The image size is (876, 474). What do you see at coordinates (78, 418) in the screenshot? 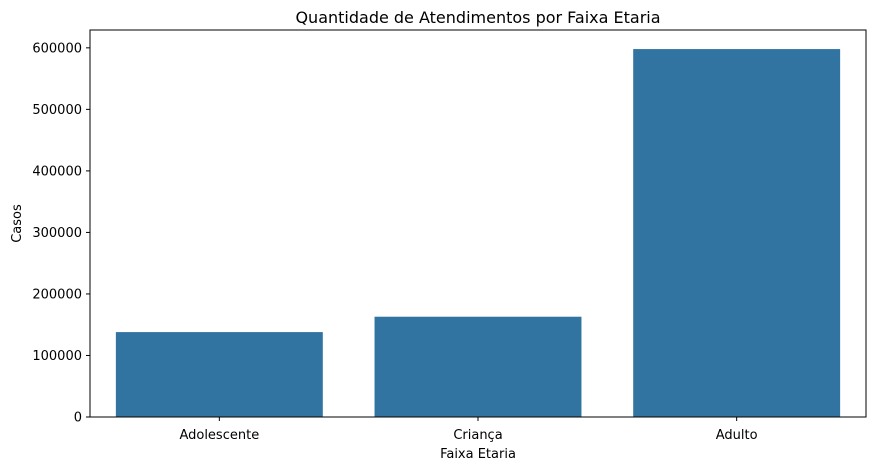
I see `y-tick-label: 0` at bounding box center [78, 418].